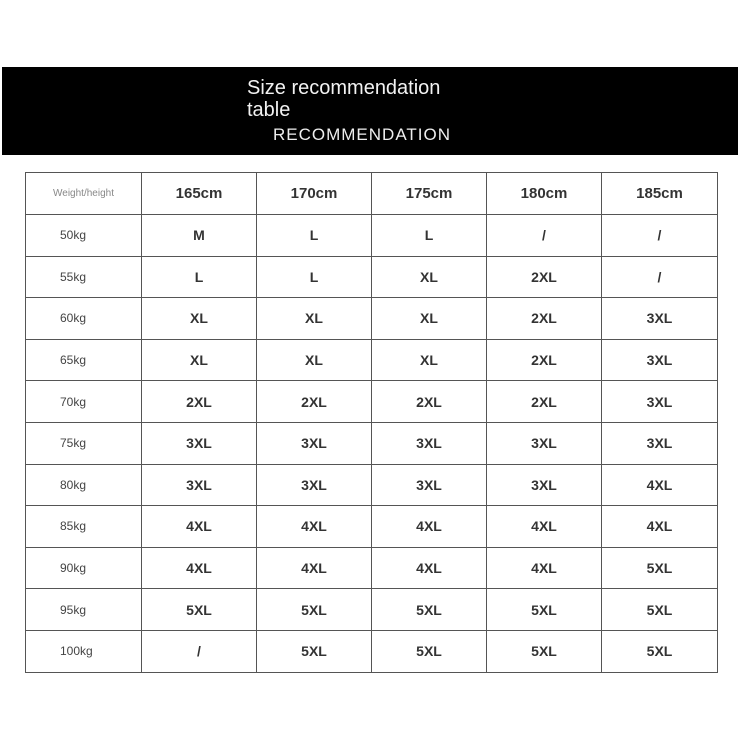 The width and height of the screenshot is (740, 740). Describe the element at coordinates (83, 277) in the screenshot. I see `weight-cell: 55kg` at that location.